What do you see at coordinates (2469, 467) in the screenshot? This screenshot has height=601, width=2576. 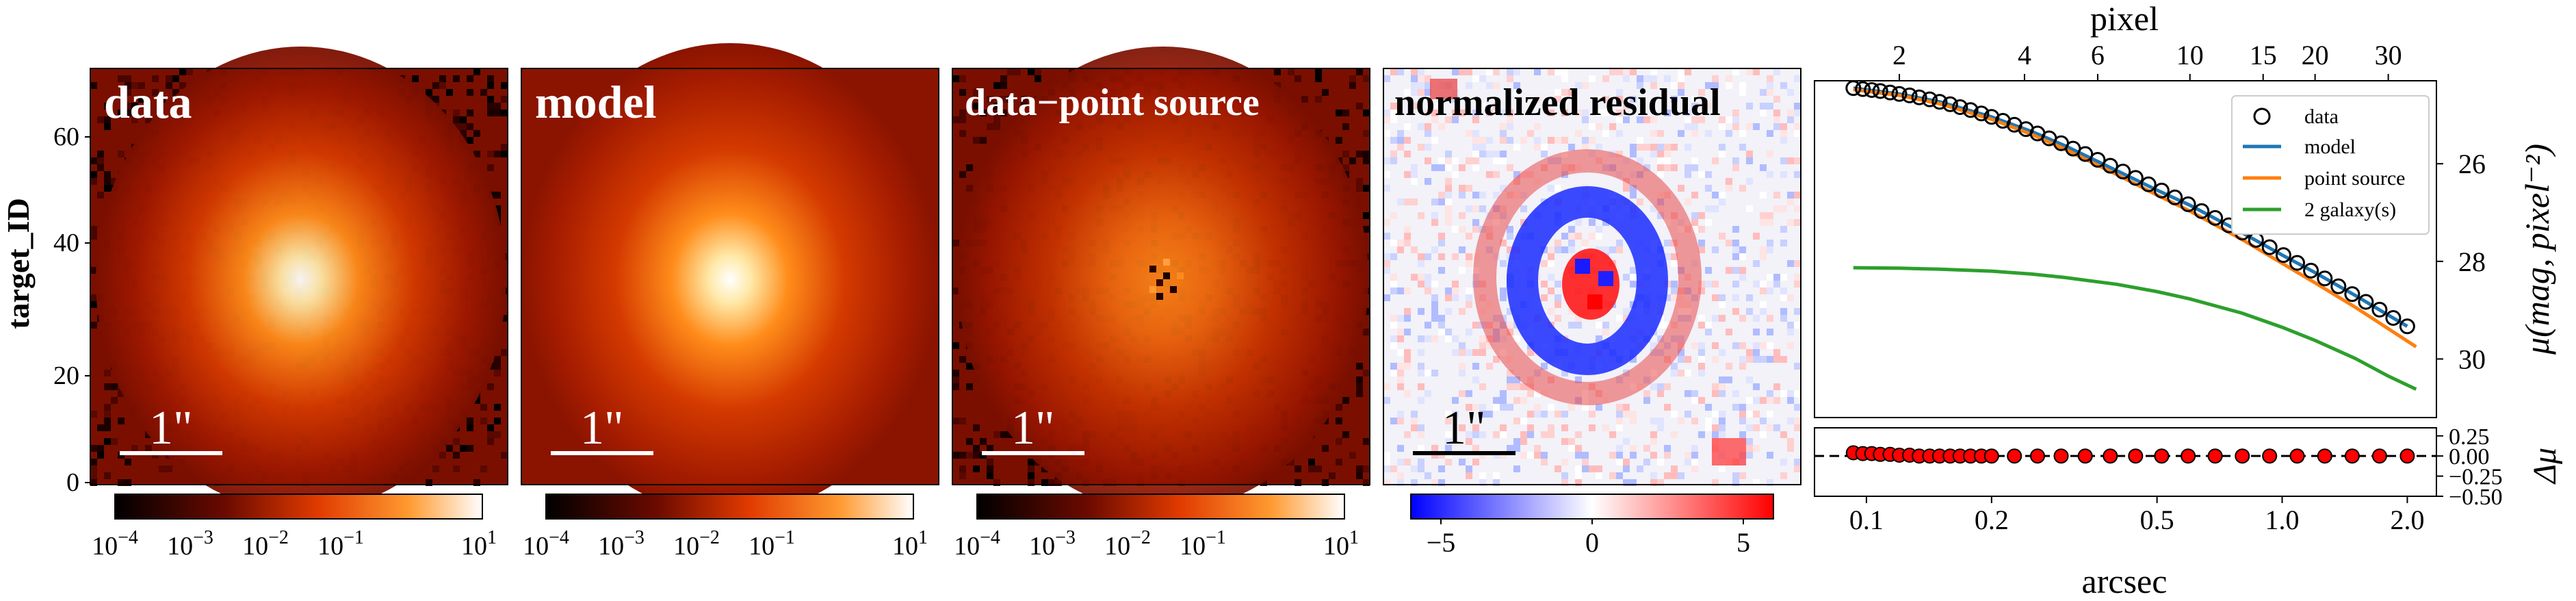 I see `residual-y-ticks: 0.250.00−0.25−0.50` at bounding box center [2469, 467].